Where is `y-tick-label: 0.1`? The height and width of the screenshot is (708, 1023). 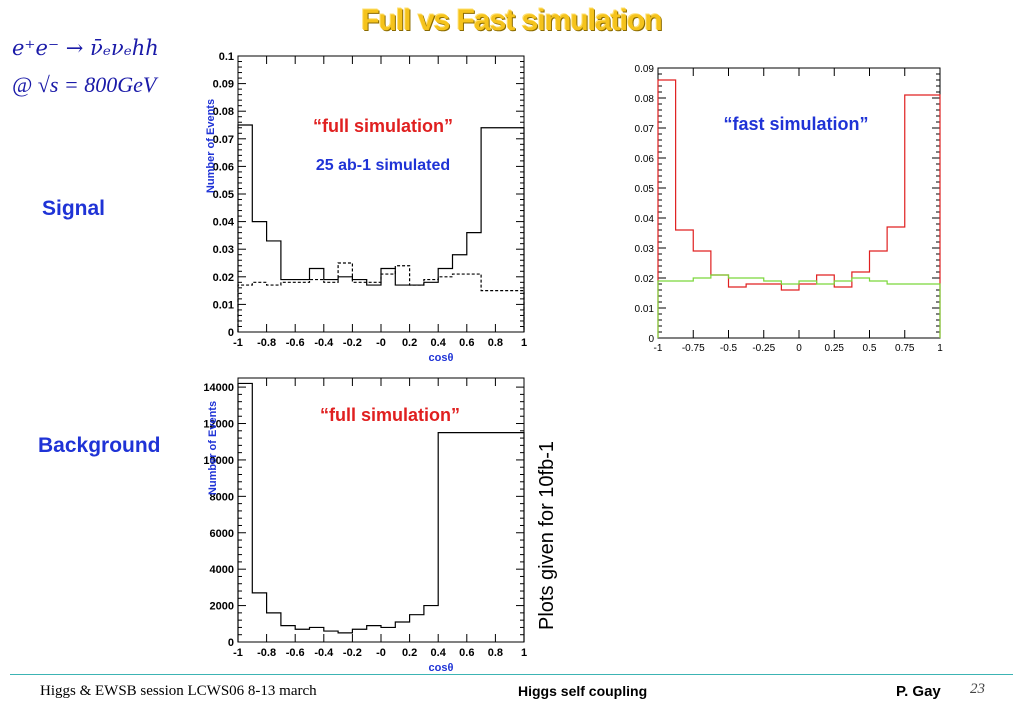 y-tick-label: 0.1 is located at coordinates (226, 57).